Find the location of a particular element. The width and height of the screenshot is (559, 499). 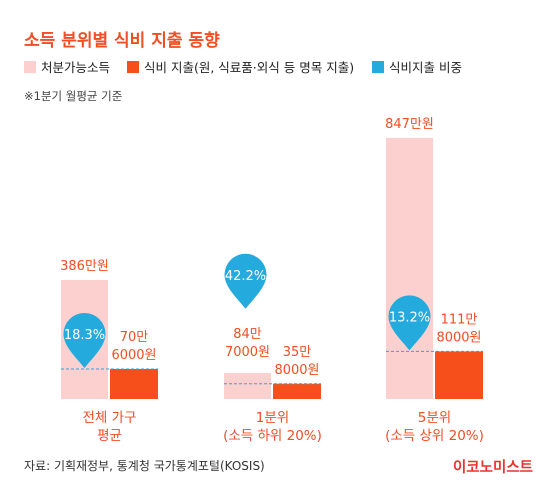

legend-swatch-ratio is located at coordinates (378, 67).